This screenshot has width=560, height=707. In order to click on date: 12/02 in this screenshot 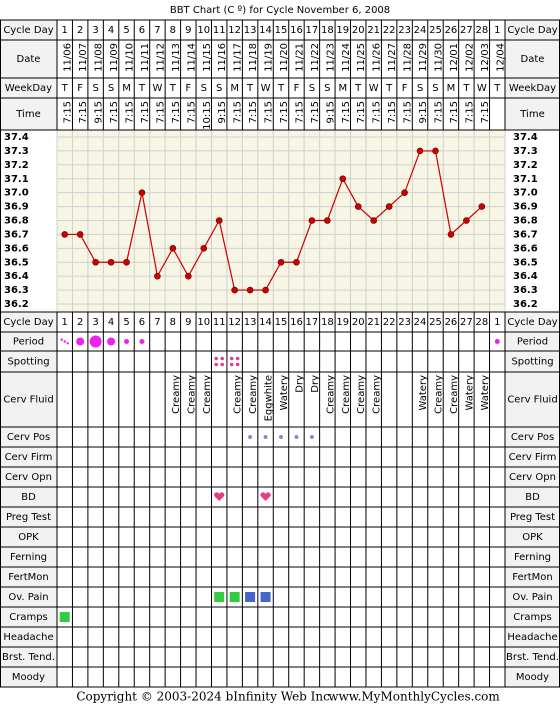, I will do `click(469, 57)`.